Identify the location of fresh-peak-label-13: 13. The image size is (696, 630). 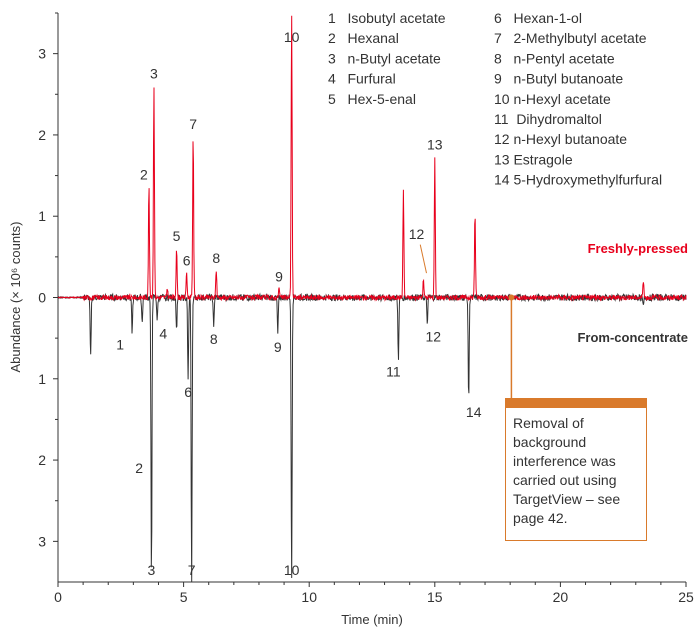
(435, 144).